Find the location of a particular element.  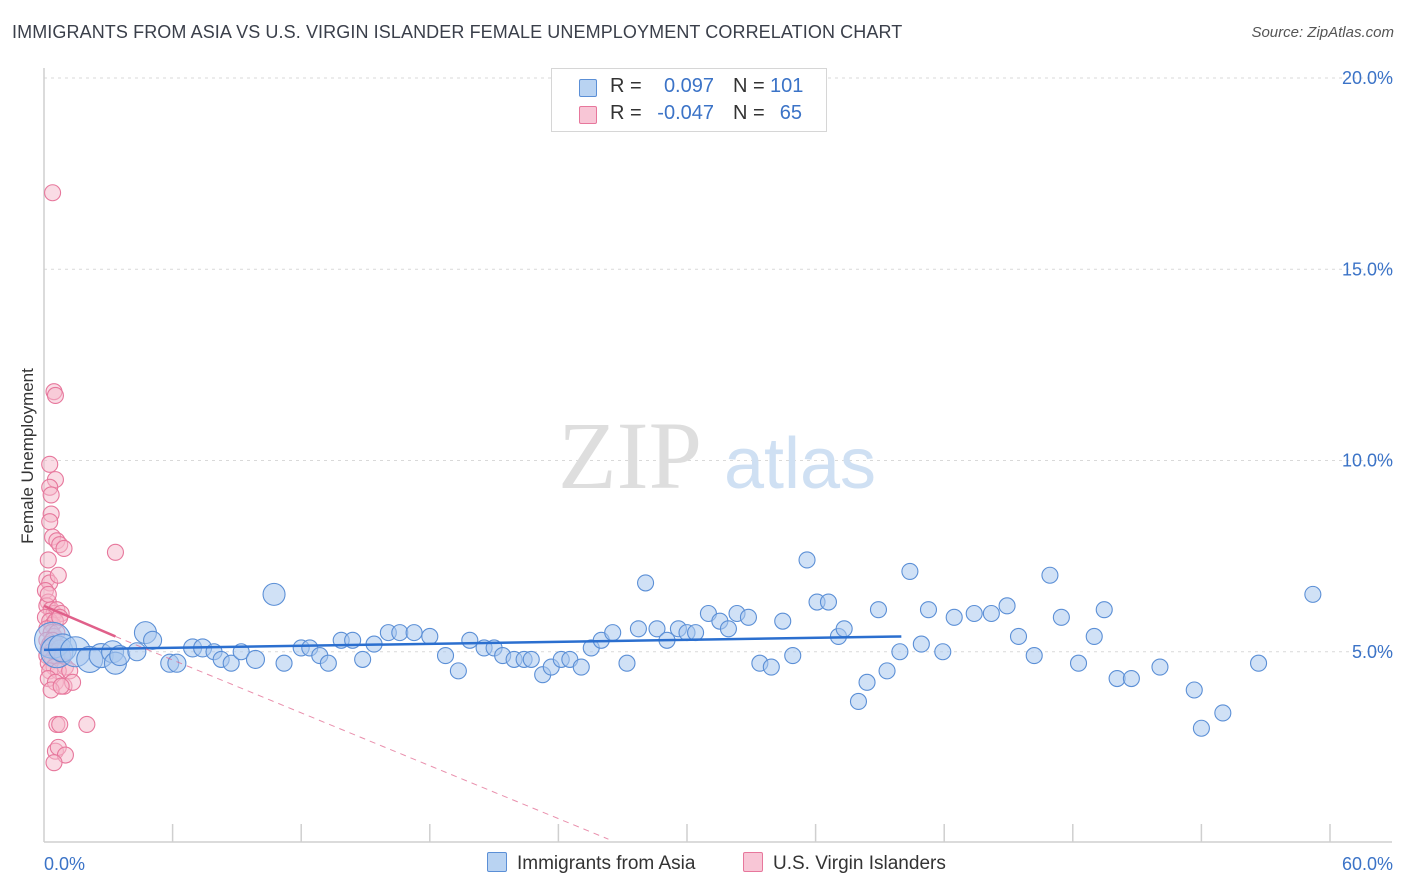

x-tick-label-right: 60.0% is located at coordinates (1367, 864).